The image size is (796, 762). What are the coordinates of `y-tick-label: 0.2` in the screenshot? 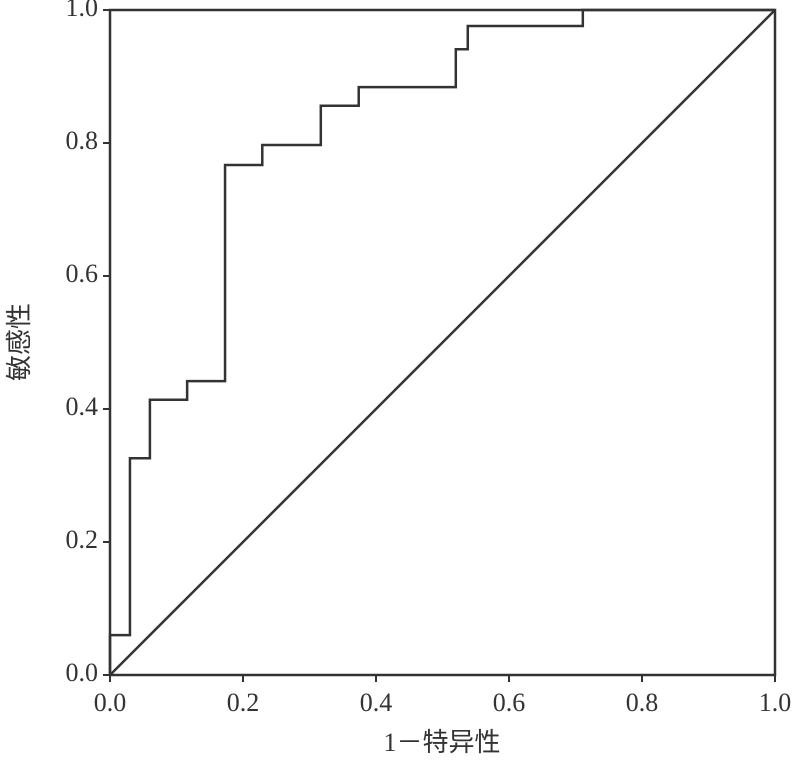 It's located at (82, 539).